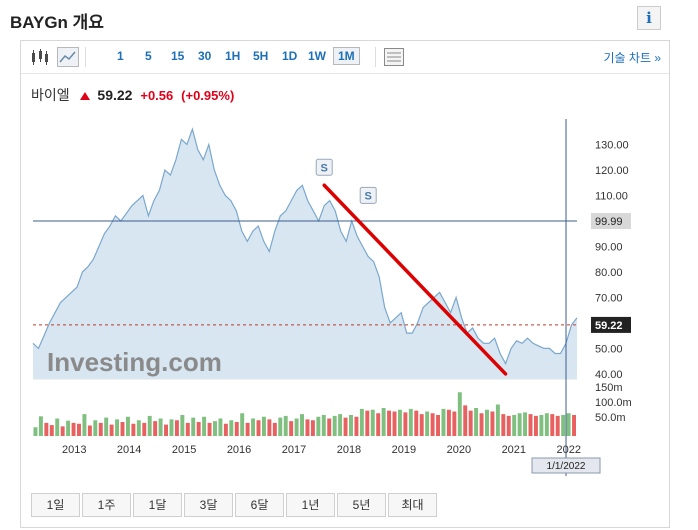 This screenshot has width=698, height=530. What do you see at coordinates (609, 298) in the screenshot?
I see `y-tick-label: 70.00` at bounding box center [609, 298].